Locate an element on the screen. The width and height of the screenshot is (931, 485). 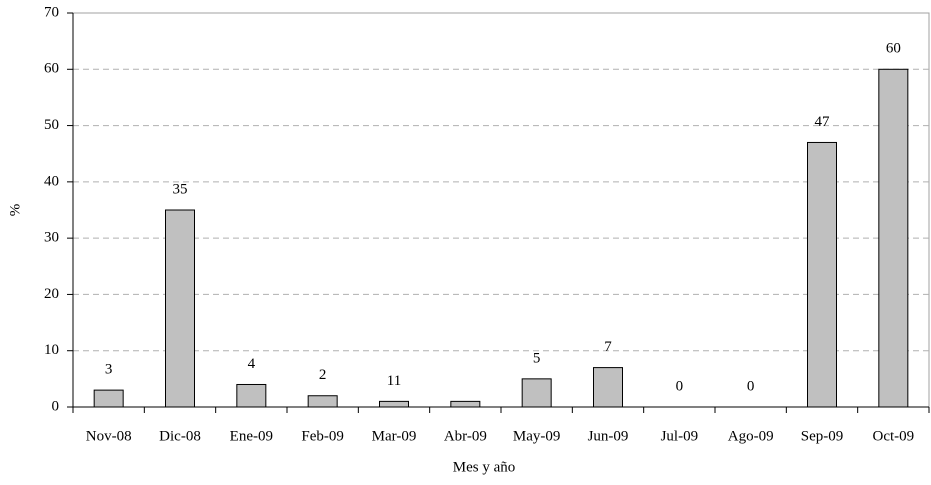
y-tick-label: 60 is located at coordinates (51, 69).